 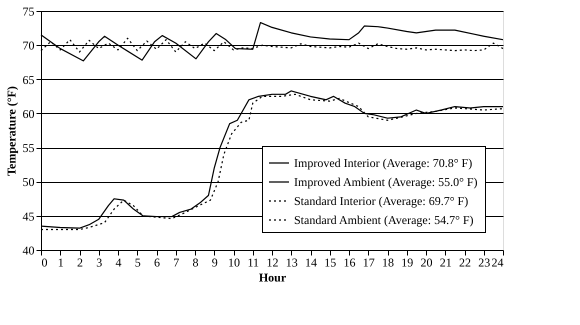 What do you see at coordinates (80, 263) in the screenshot?
I see `x-tick-label: 2` at bounding box center [80, 263].